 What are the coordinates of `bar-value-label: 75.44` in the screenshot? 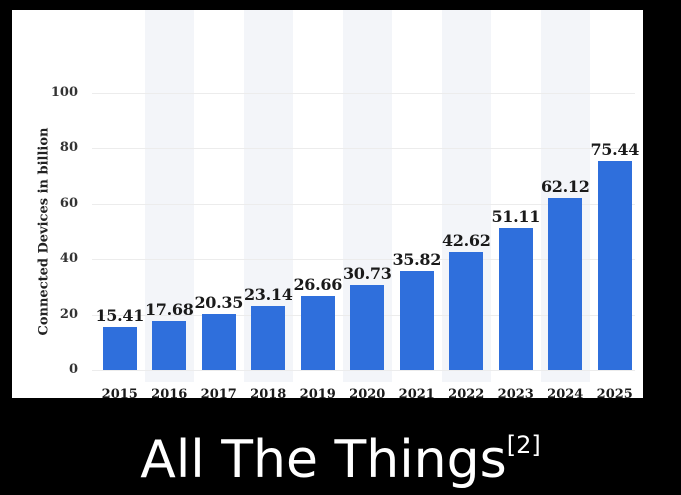 It's located at (615, 150).